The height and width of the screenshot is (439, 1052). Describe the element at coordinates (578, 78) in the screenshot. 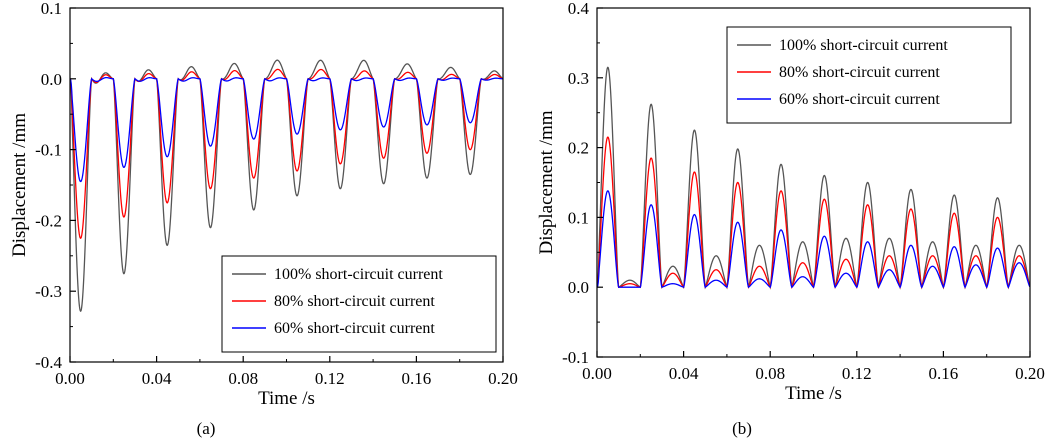

I see `y-tick-label: 0.3` at that location.